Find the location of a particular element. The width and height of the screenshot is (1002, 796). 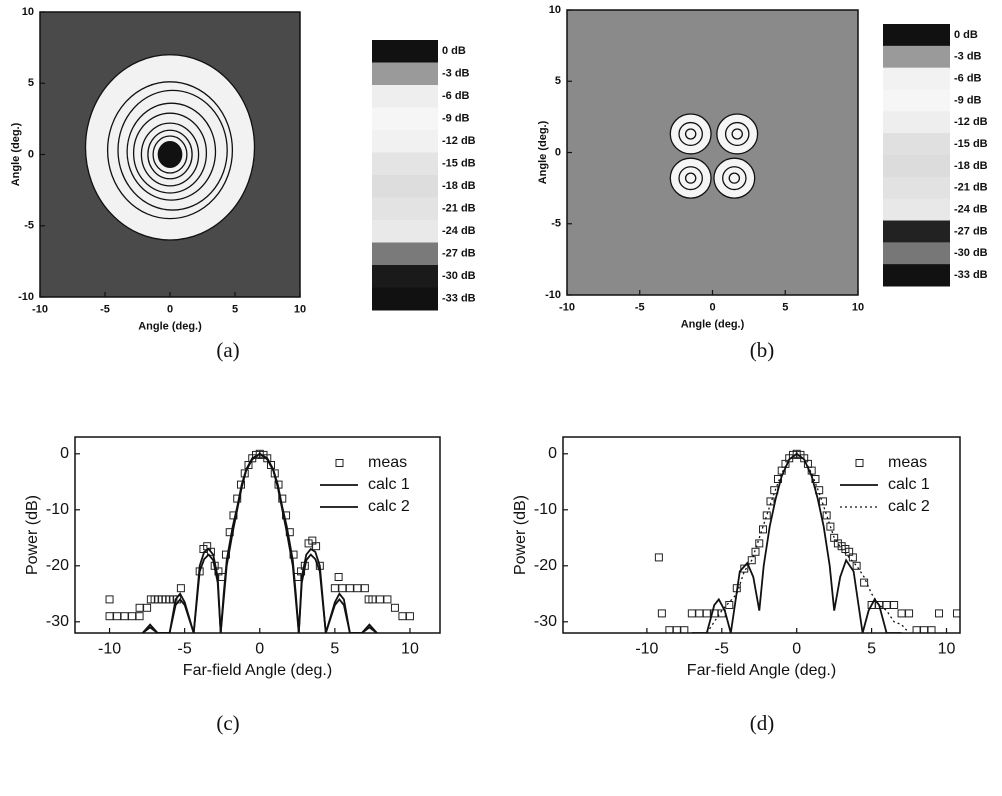

x-tick-label: -10 is located at coordinates (40, 310).